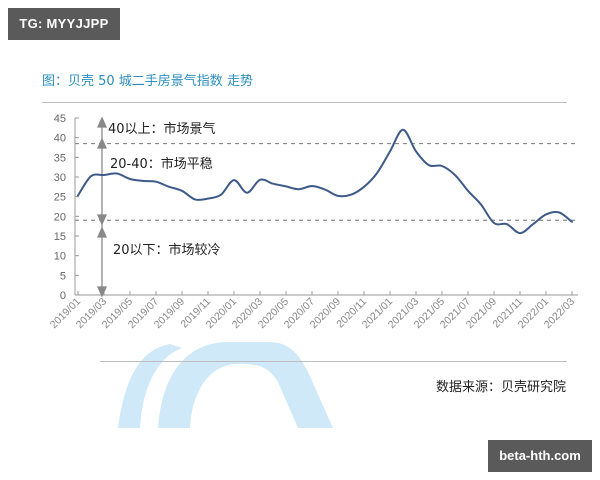 This screenshot has height=480, width=600. I want to click on svg-text: 45, so click(60, 119).